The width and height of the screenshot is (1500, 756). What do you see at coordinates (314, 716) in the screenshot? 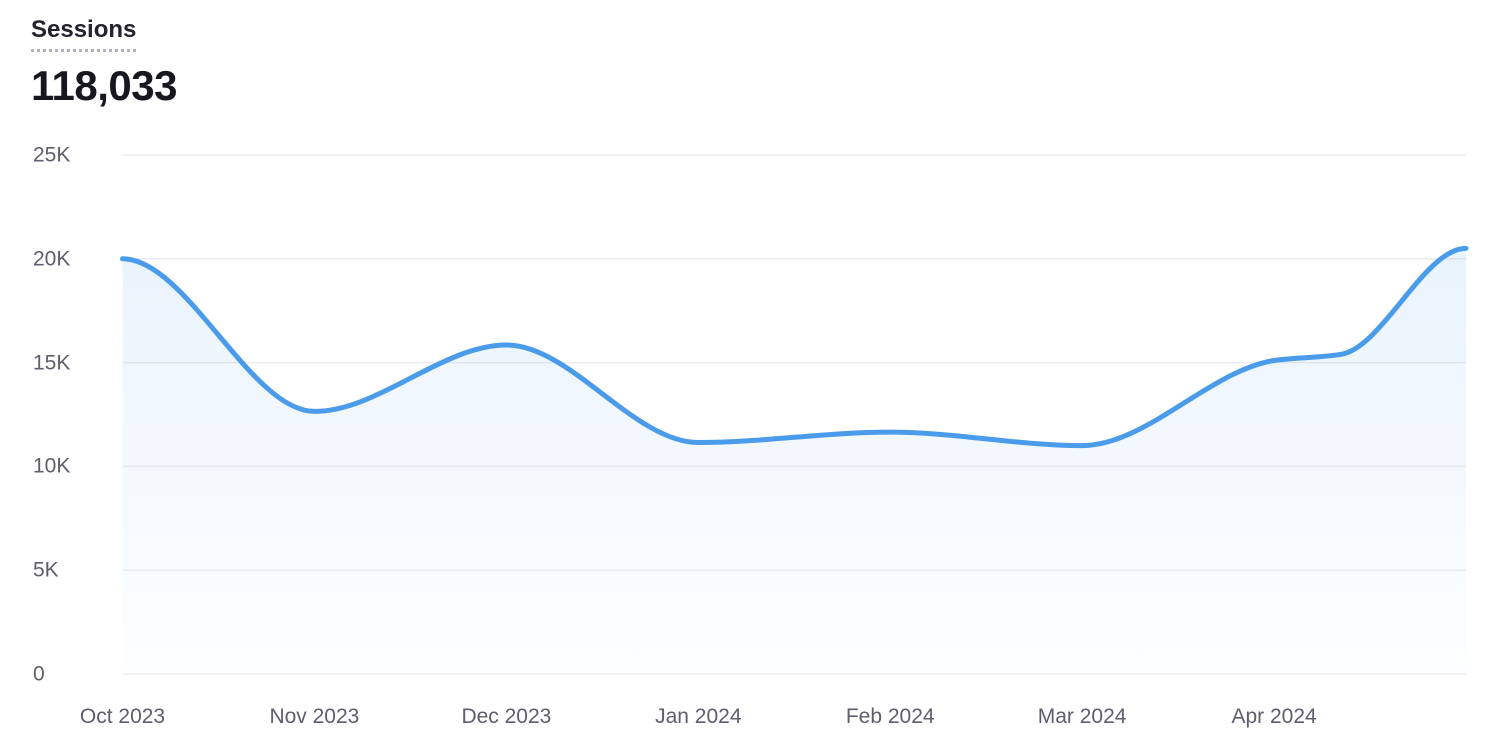
I see `x-axis-label: Nov 2023` at bounding box center [314, 716].